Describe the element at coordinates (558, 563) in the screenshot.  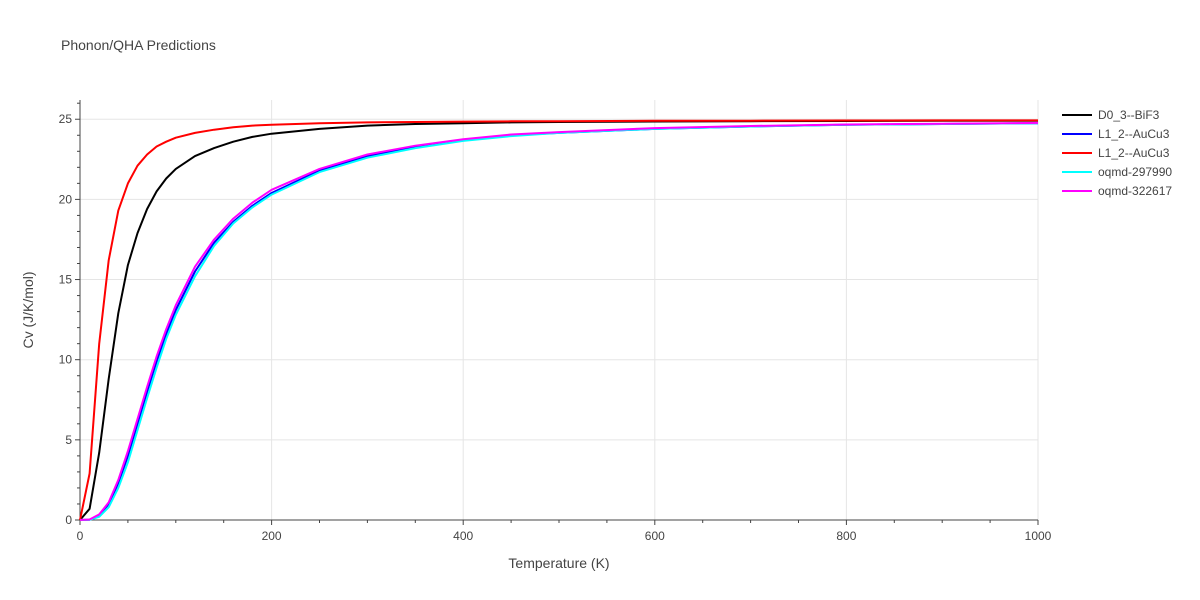
I see `x-axis-title: Temperature (K)` at that location.